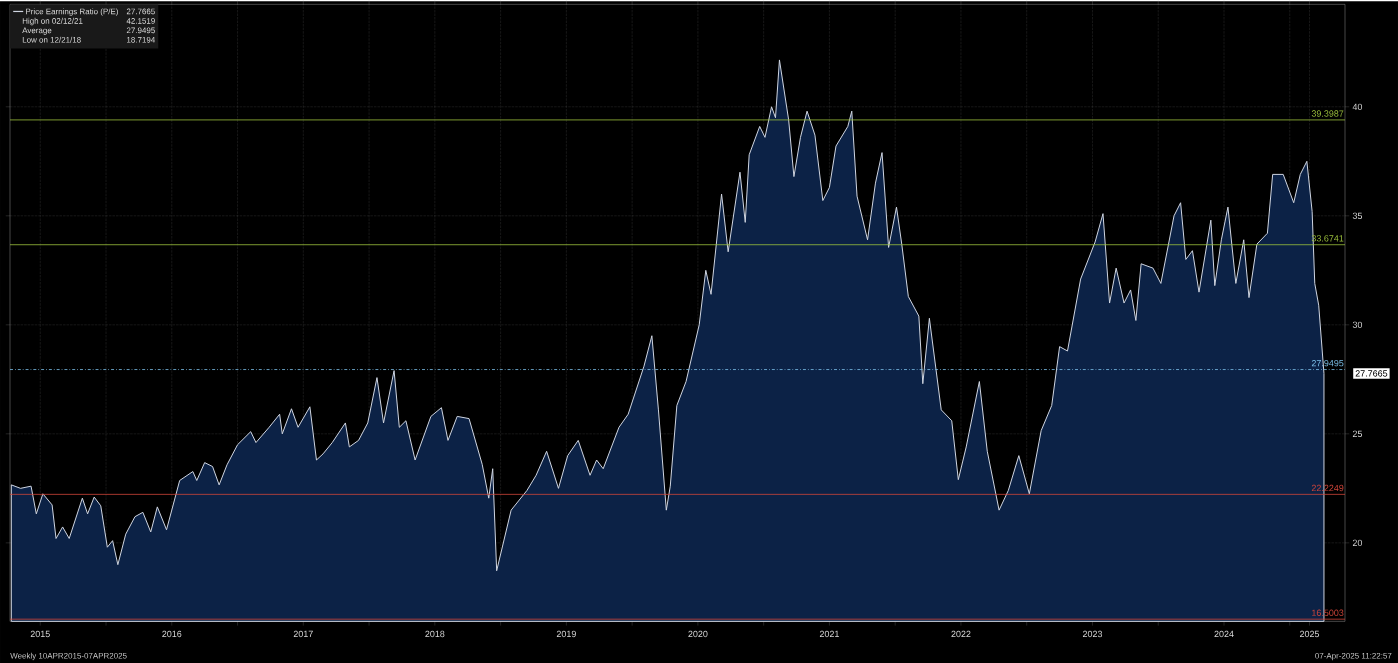 The height and width of the screenshot is (663, 1398). Describe the element at coordinates (1092, 633) in the screenshot. I see `x-tick-label: 2023` at that location.